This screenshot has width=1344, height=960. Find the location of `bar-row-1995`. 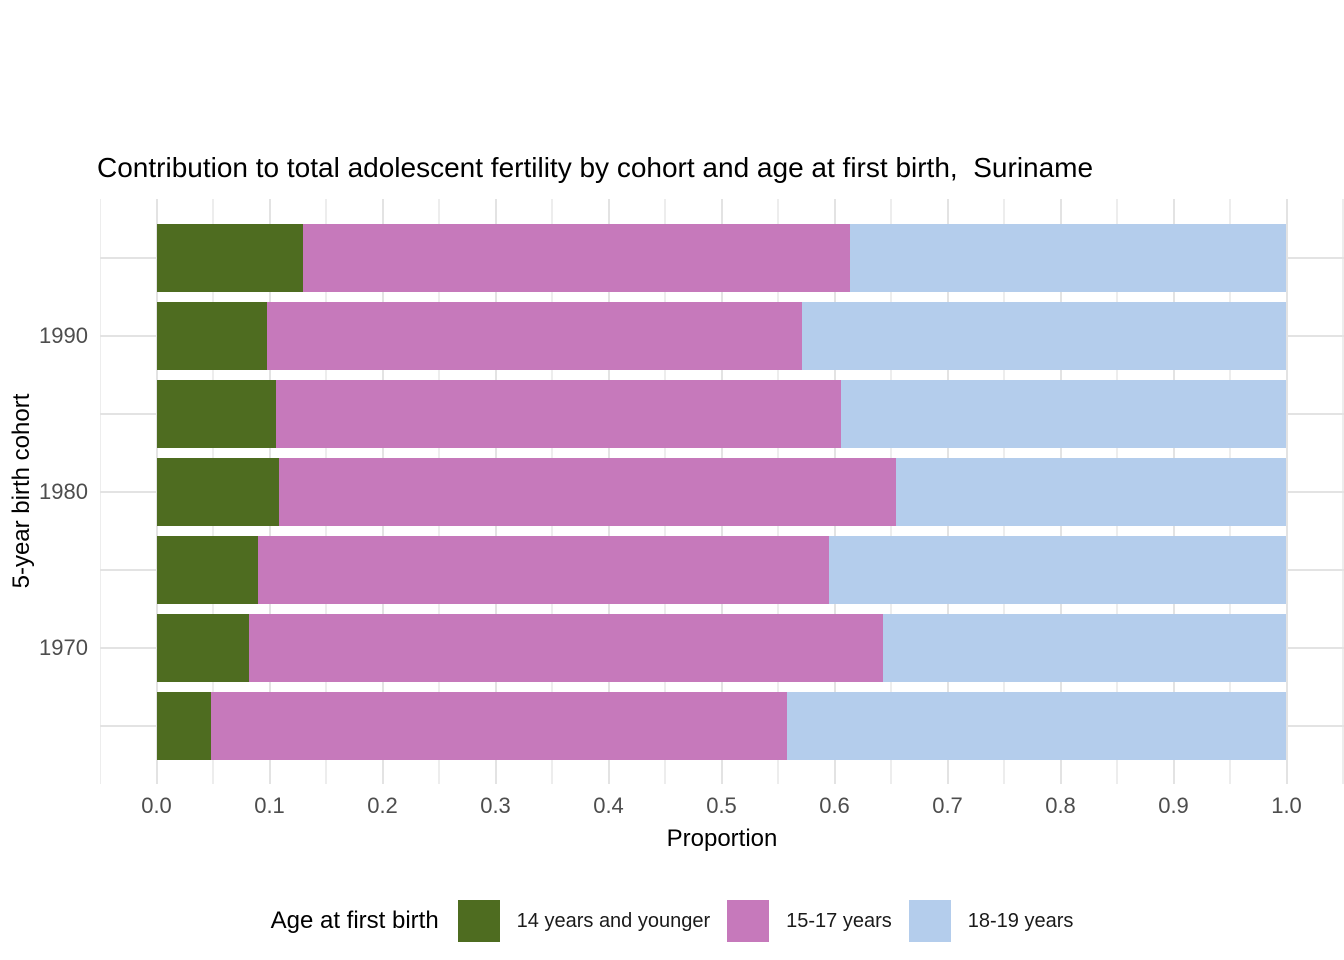

bar-row-1995 is located at coordinates (721, 258).